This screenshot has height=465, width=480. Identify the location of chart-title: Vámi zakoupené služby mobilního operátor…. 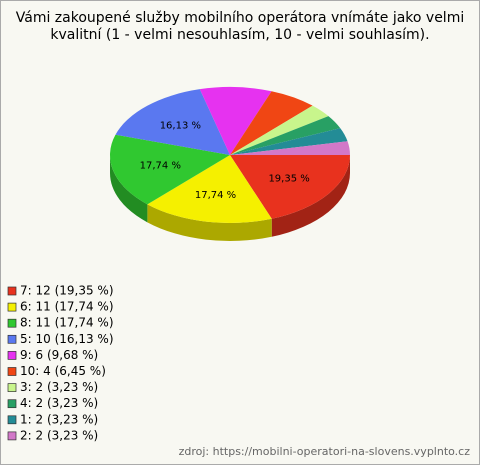
(240, 18).